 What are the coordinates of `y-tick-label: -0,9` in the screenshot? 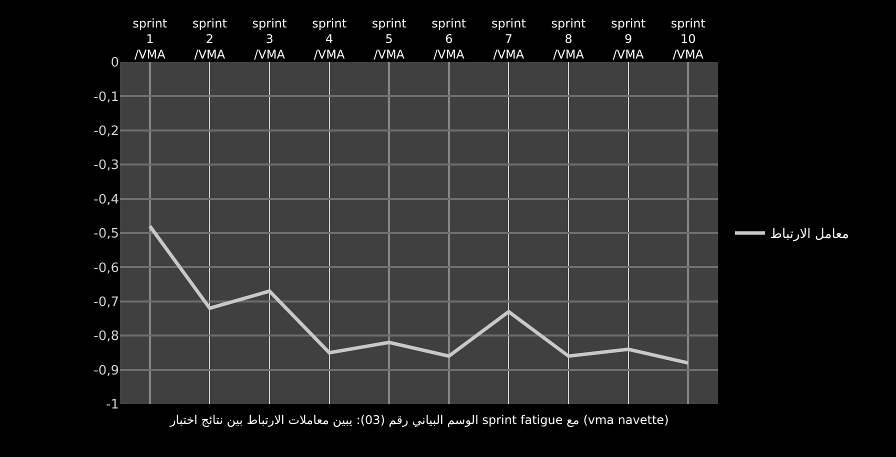 It's located at (106, 370).